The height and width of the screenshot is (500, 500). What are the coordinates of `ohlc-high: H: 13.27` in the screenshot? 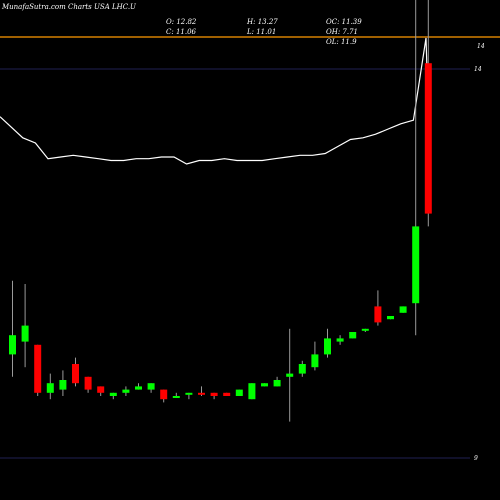 It's located at (262, 22).